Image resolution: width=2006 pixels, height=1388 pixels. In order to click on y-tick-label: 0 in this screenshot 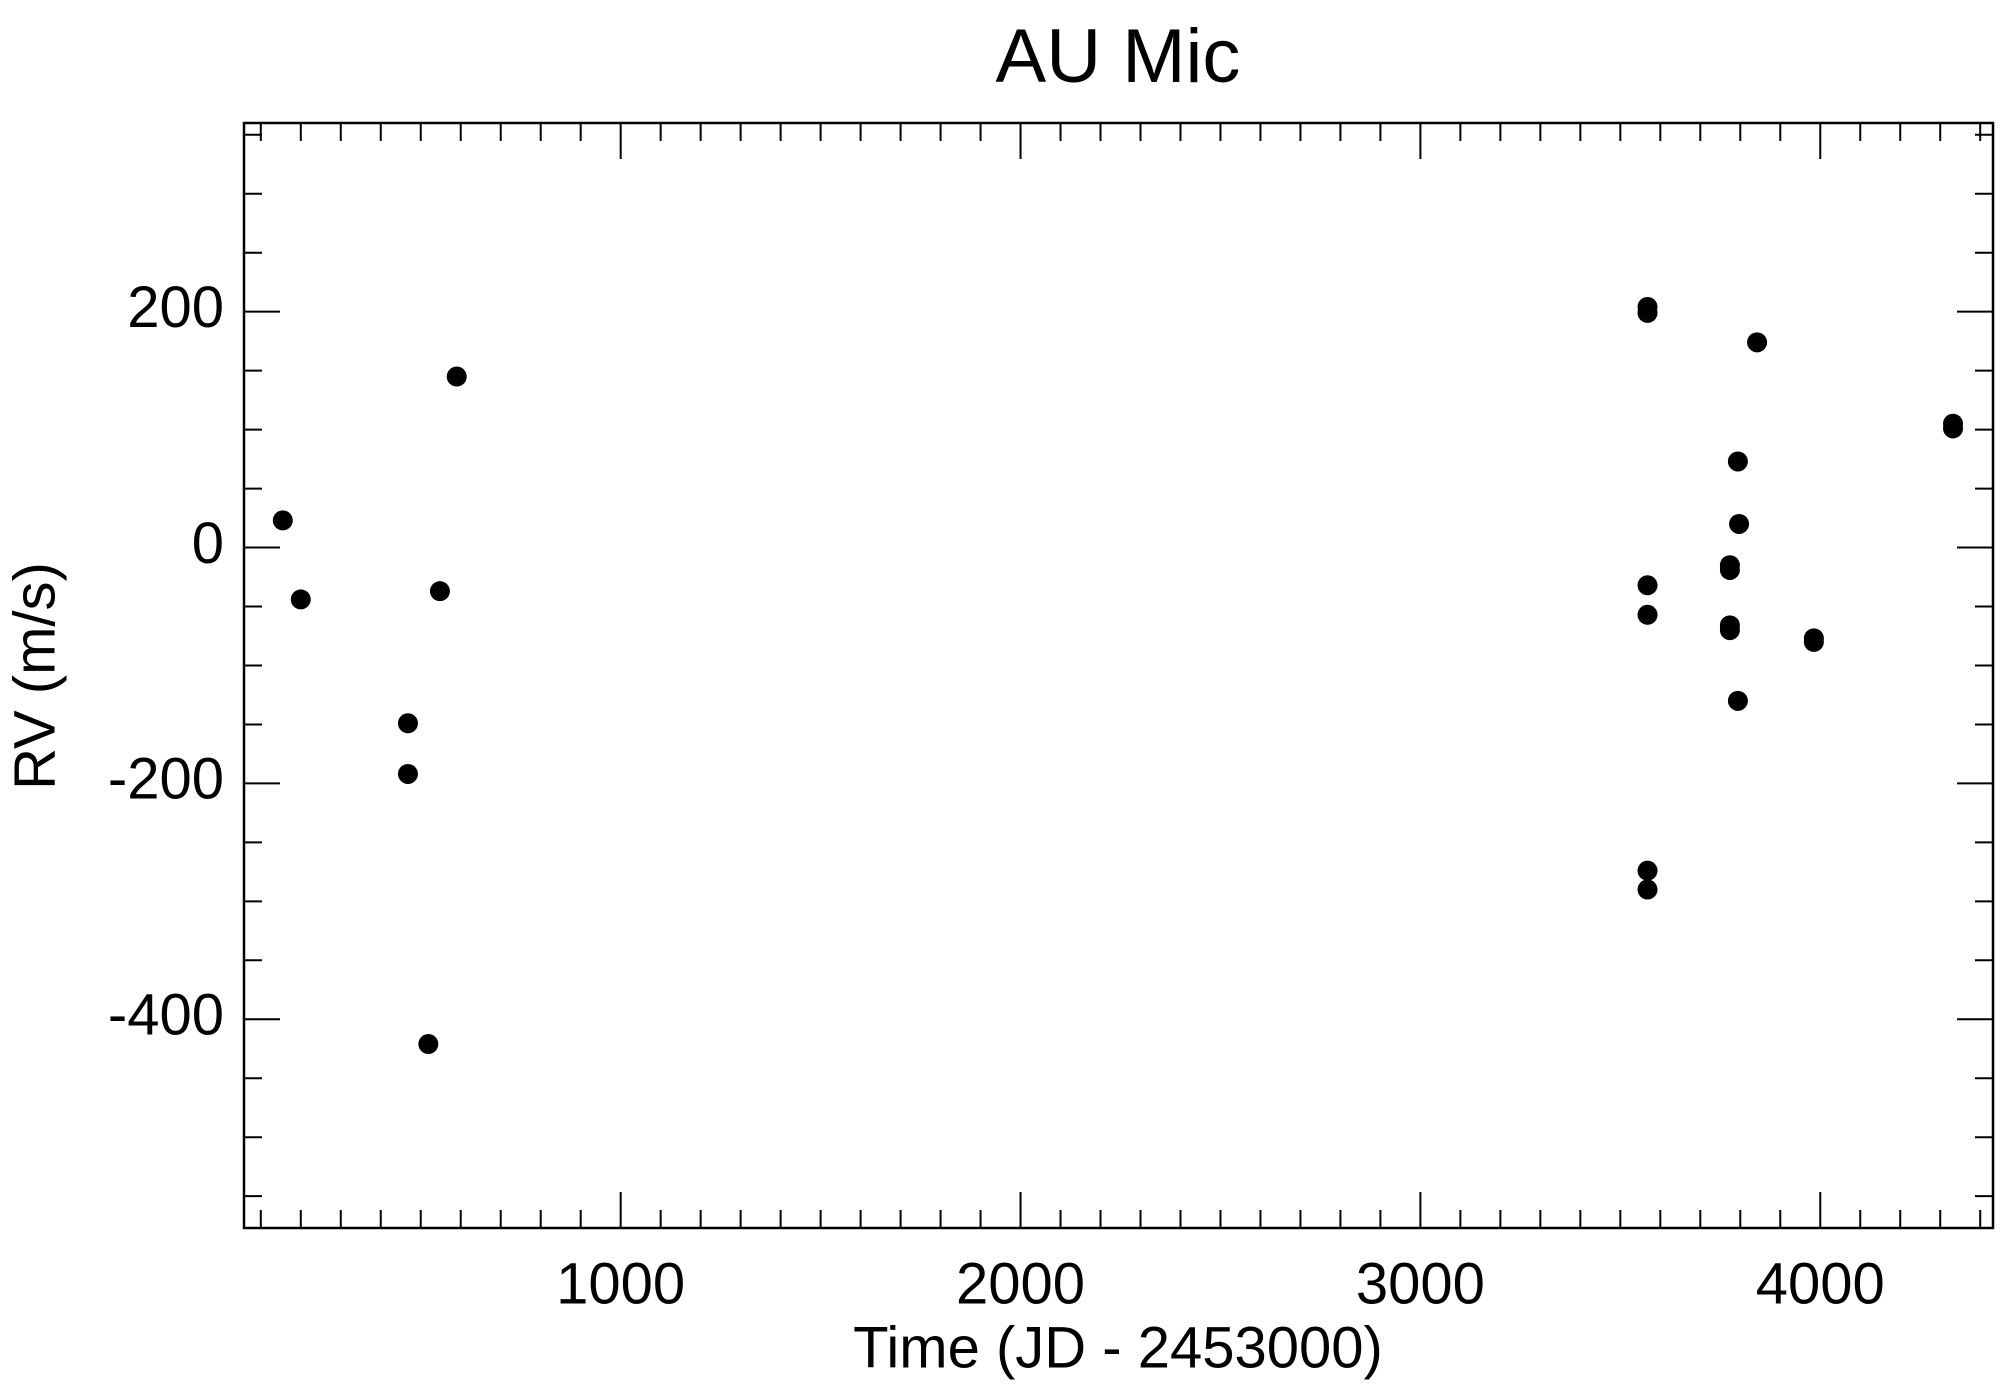, I will do `click(208, 543)`.